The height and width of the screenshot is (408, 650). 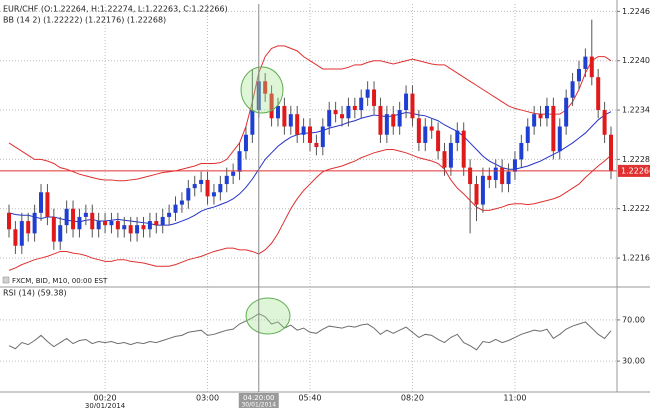 I want to click on x-tick-label: 11:00, so click(x=514, y=398).